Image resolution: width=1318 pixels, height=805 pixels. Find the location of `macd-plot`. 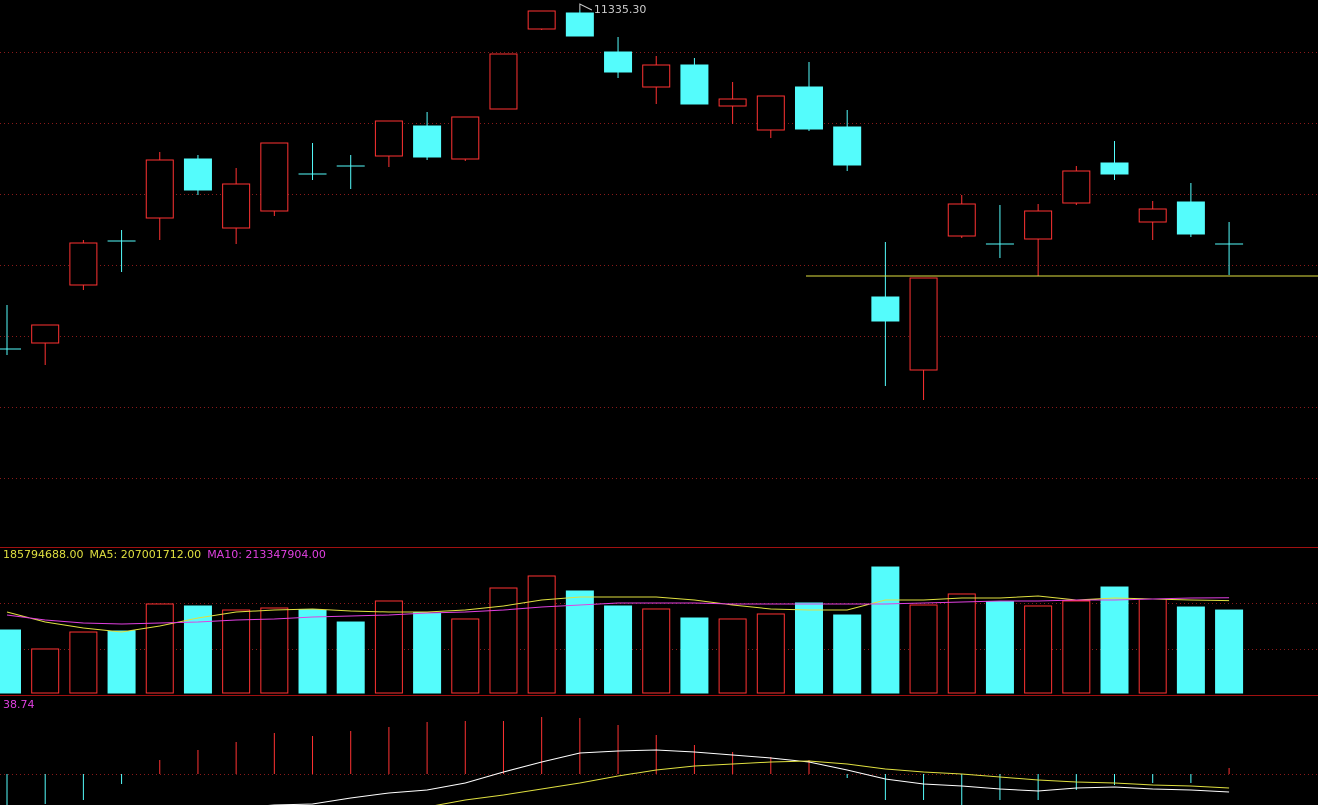

macd-plot is located at coordinates (659, 761).